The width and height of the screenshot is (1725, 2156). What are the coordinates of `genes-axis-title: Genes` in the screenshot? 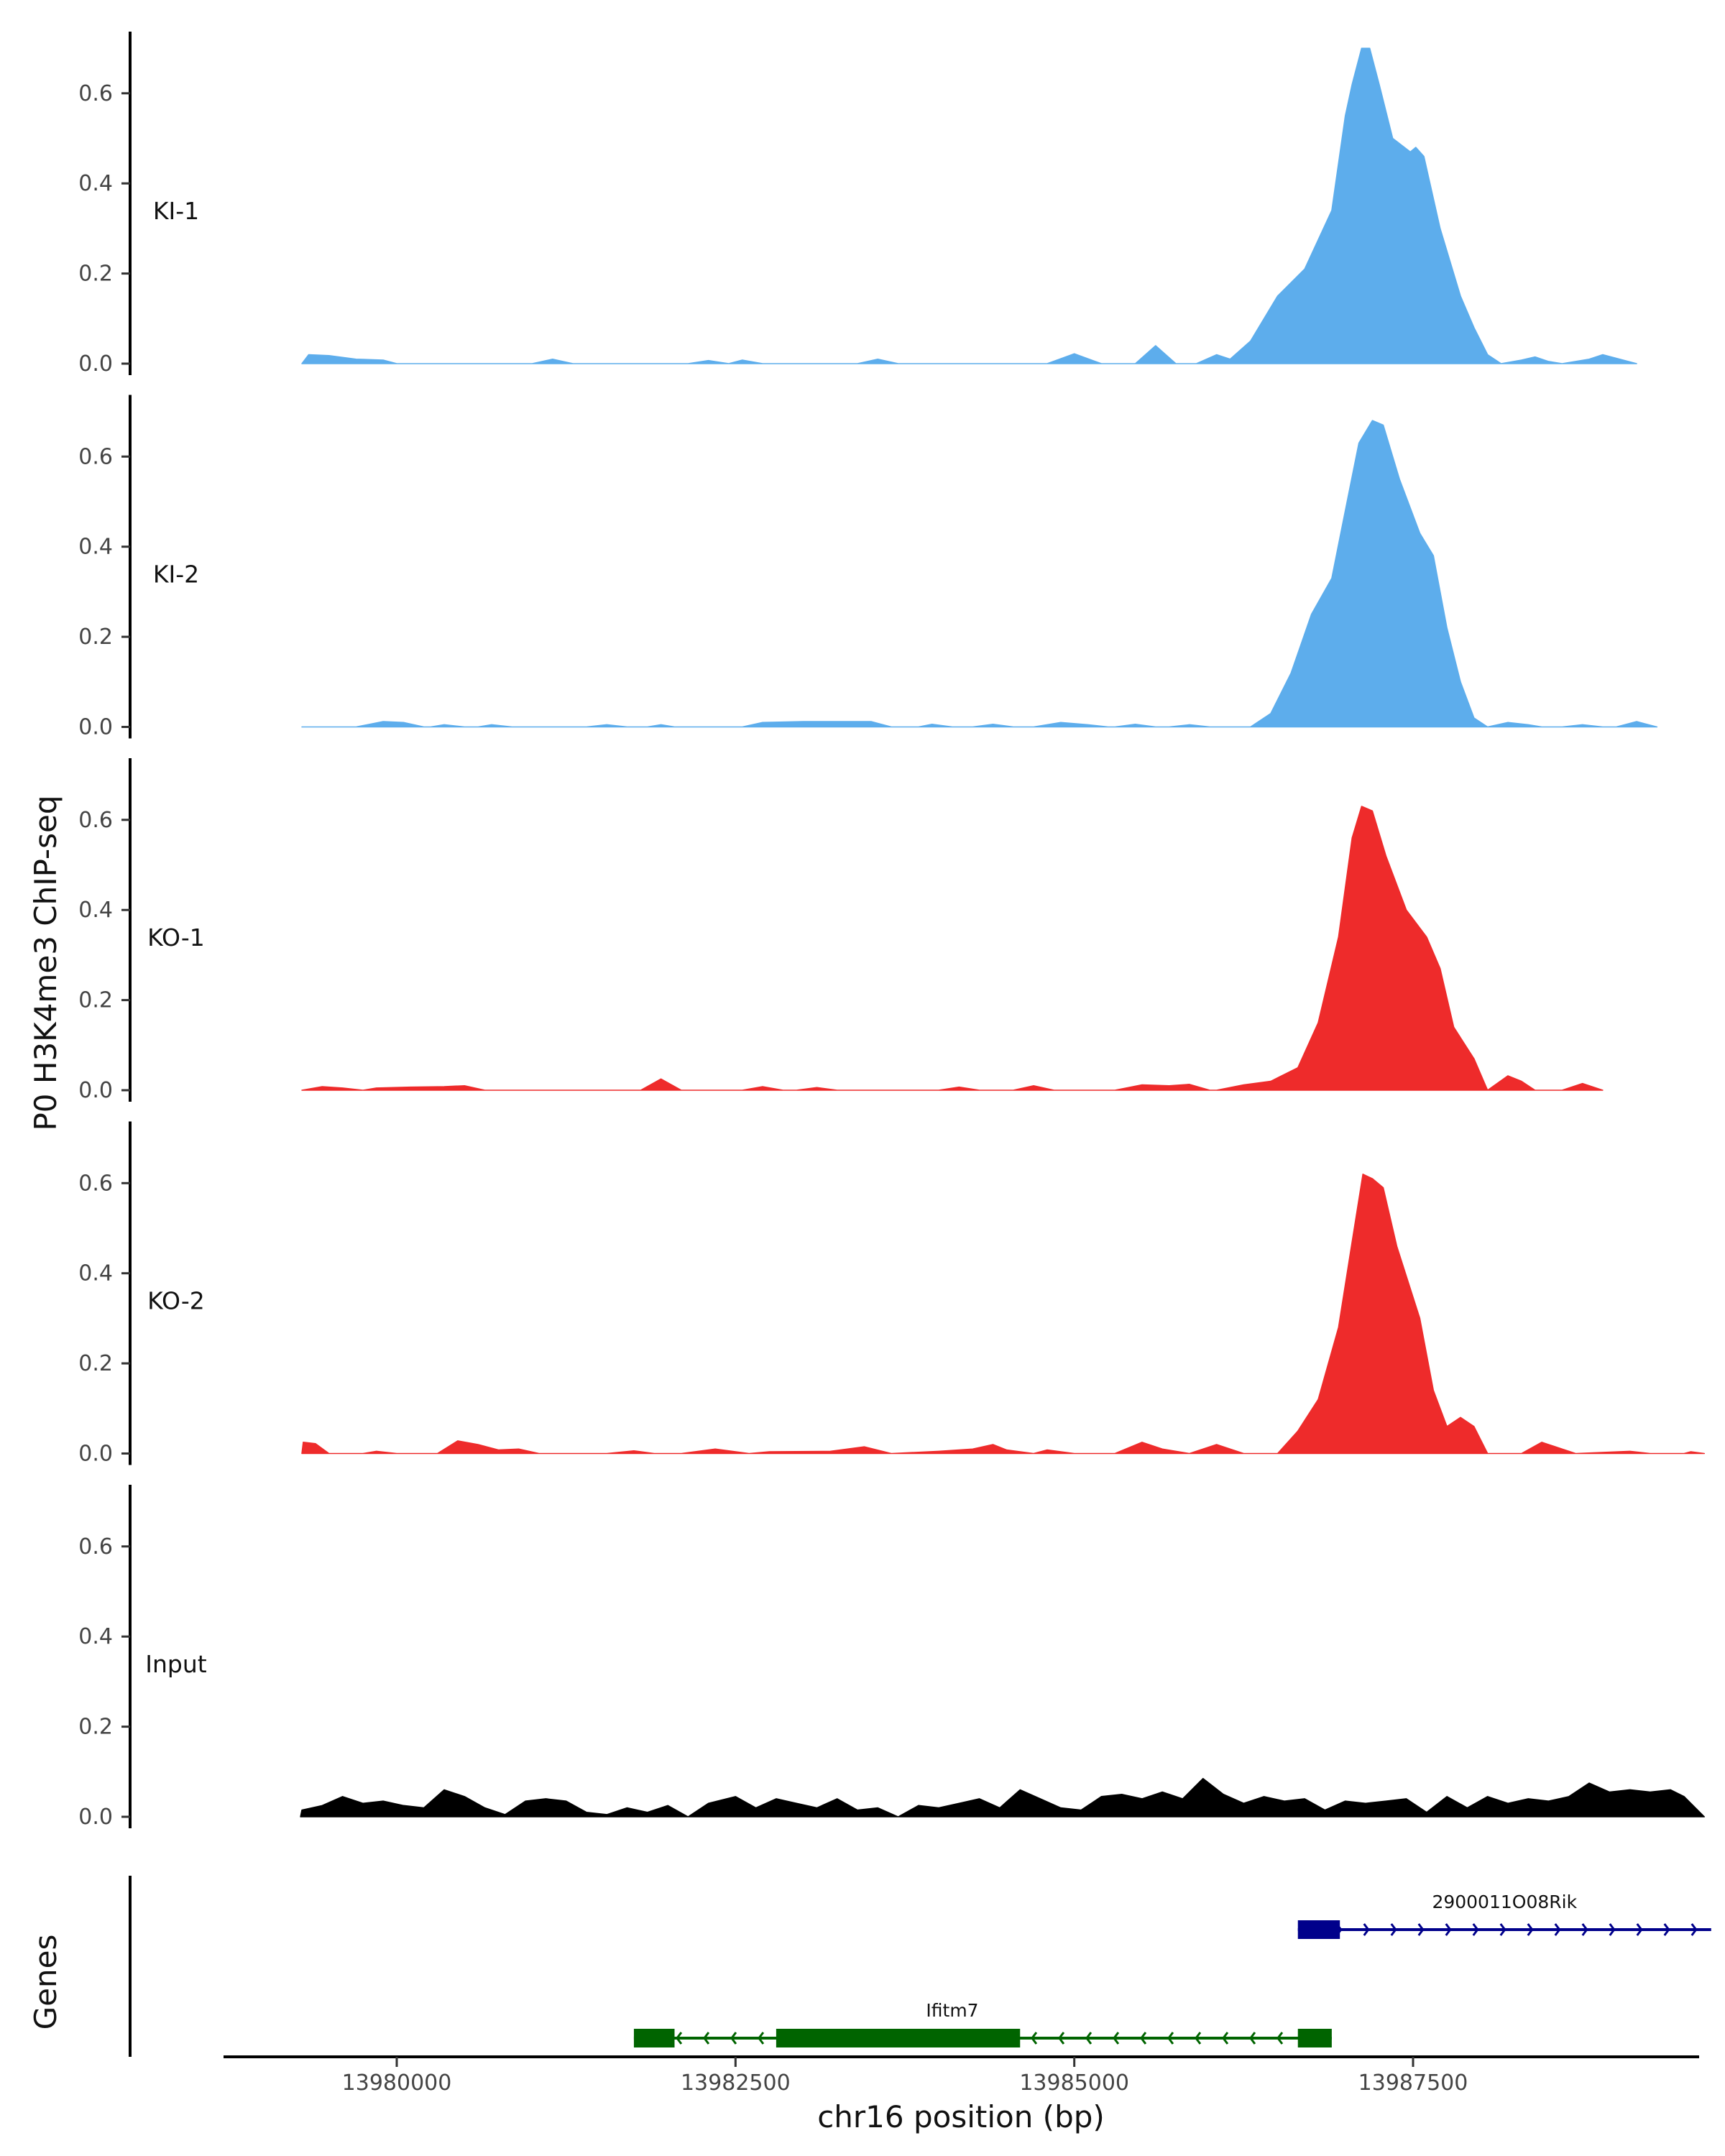 It's located at (45, 1983).